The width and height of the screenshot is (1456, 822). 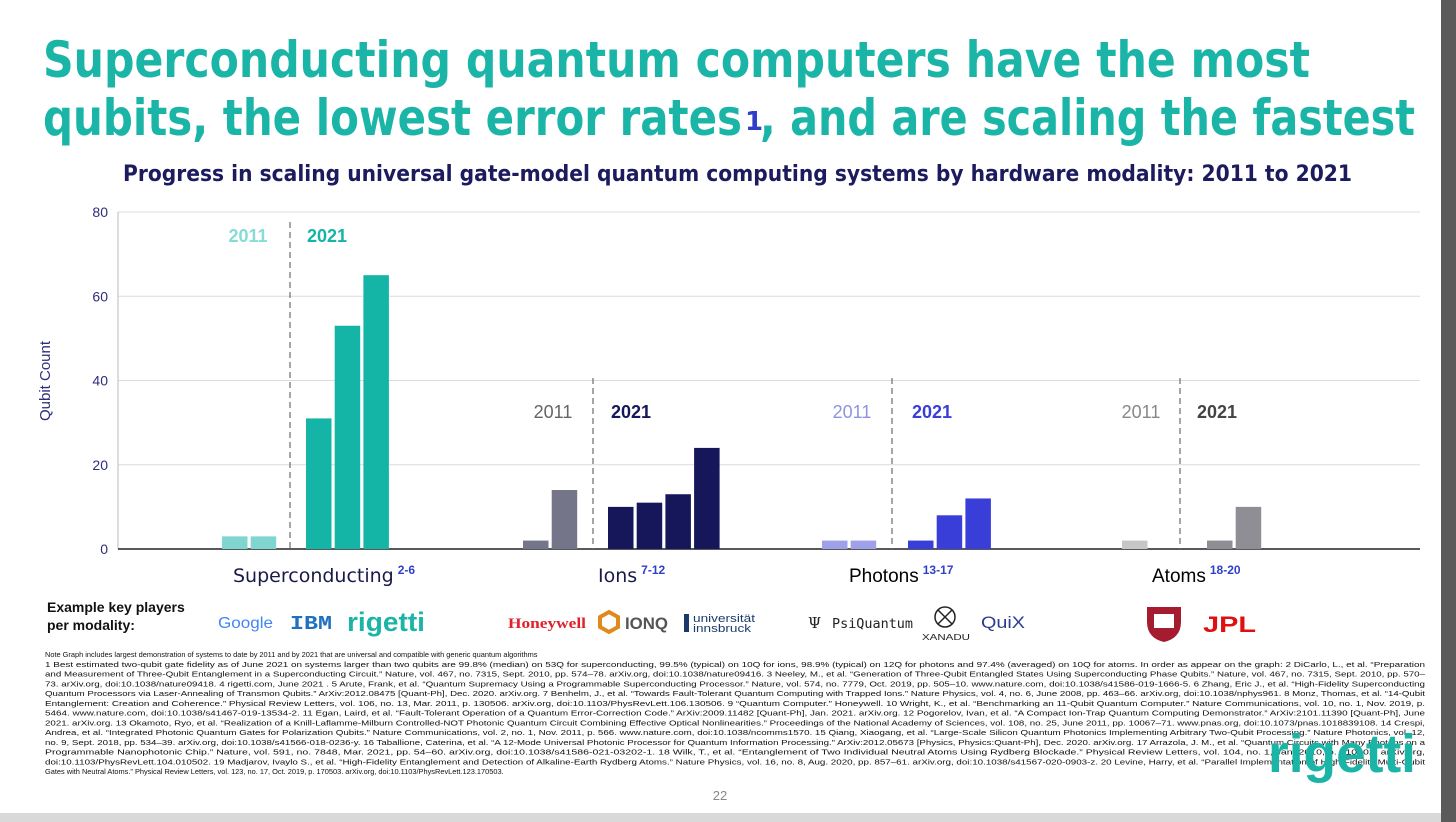 I want to click on window-edge, so click(x=1448, y=411).